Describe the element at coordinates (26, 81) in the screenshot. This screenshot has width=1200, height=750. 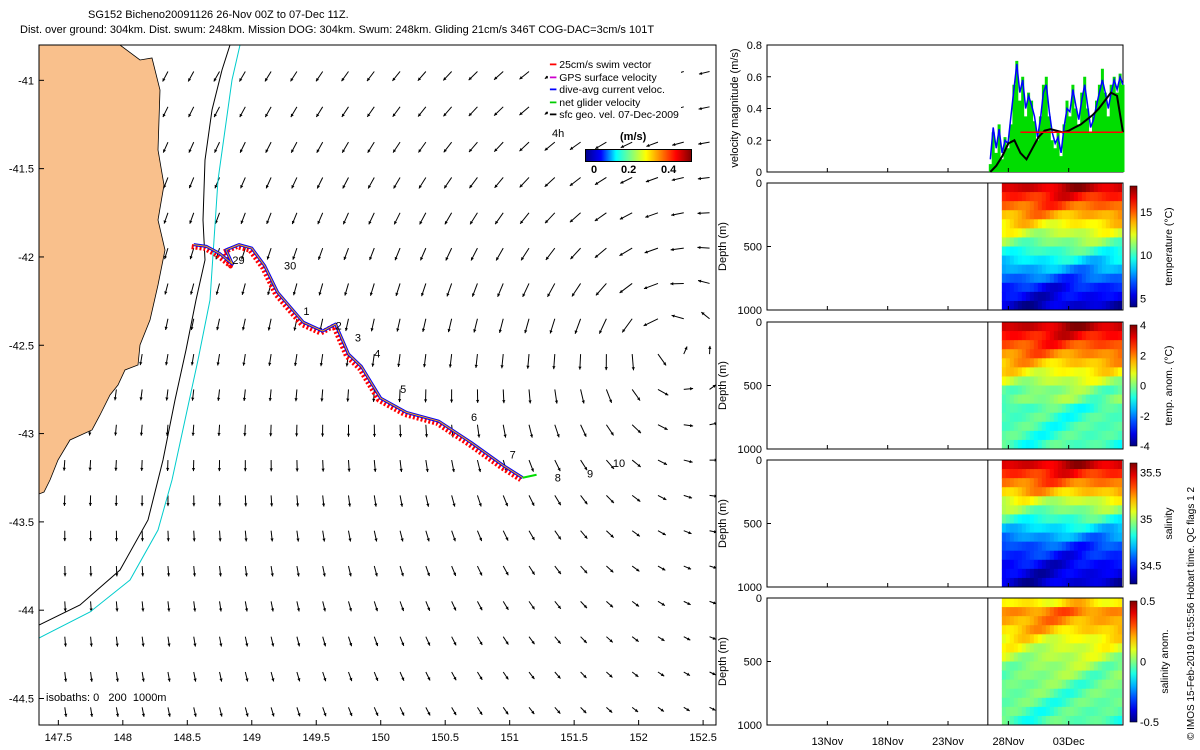
I see `map-ytick: -41` at that location.